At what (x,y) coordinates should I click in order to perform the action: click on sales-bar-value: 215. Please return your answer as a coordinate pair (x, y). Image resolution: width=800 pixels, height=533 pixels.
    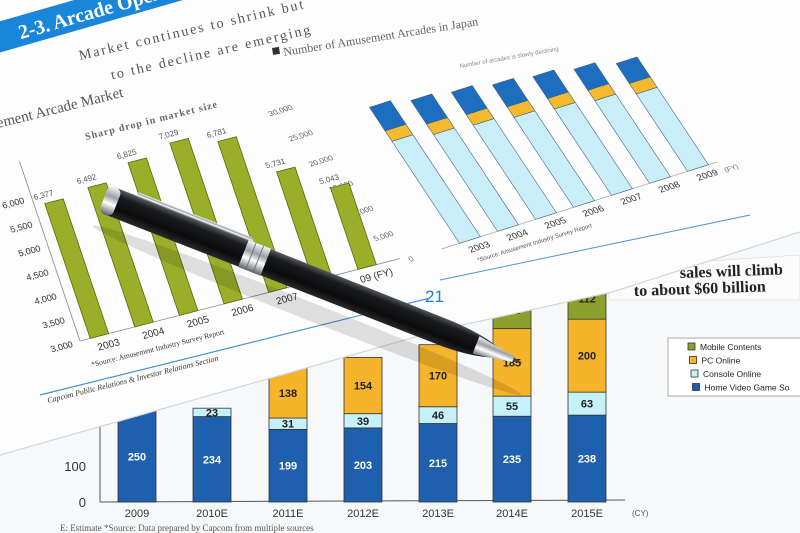
    Looking at the image, I should click on (438, 464).